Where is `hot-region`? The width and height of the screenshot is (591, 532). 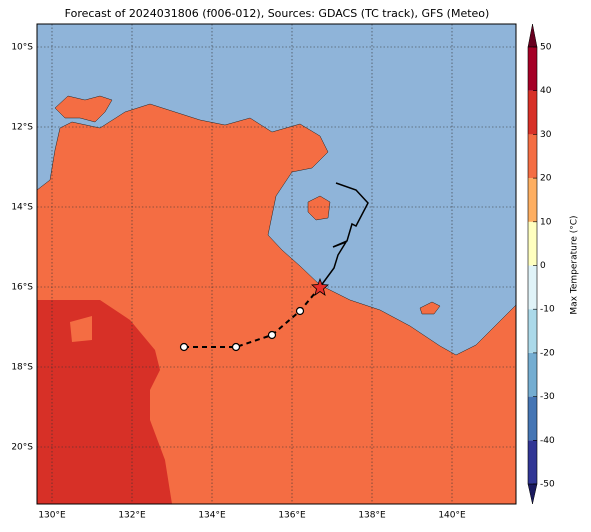 hot-region is located at coordinates (104, 402).